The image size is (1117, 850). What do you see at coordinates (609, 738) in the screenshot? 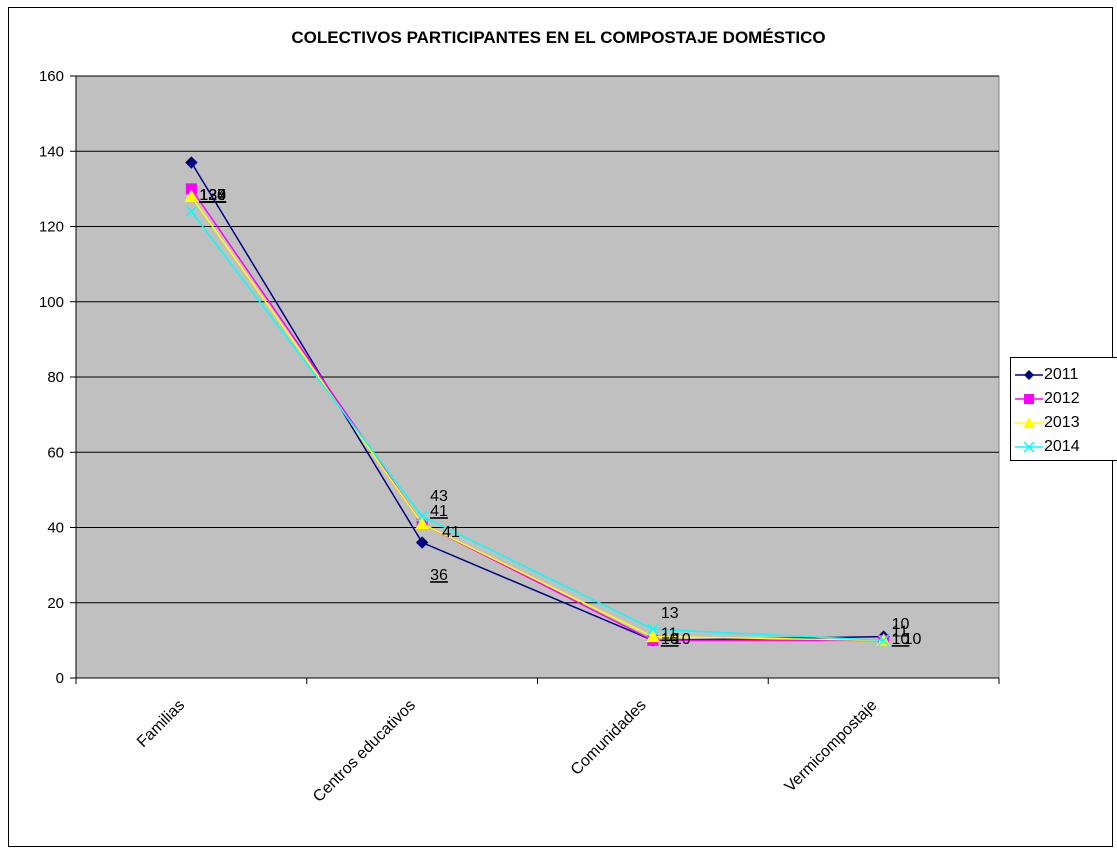
I see `x-category-label: Comunidades` at bounding box center [609, 738].